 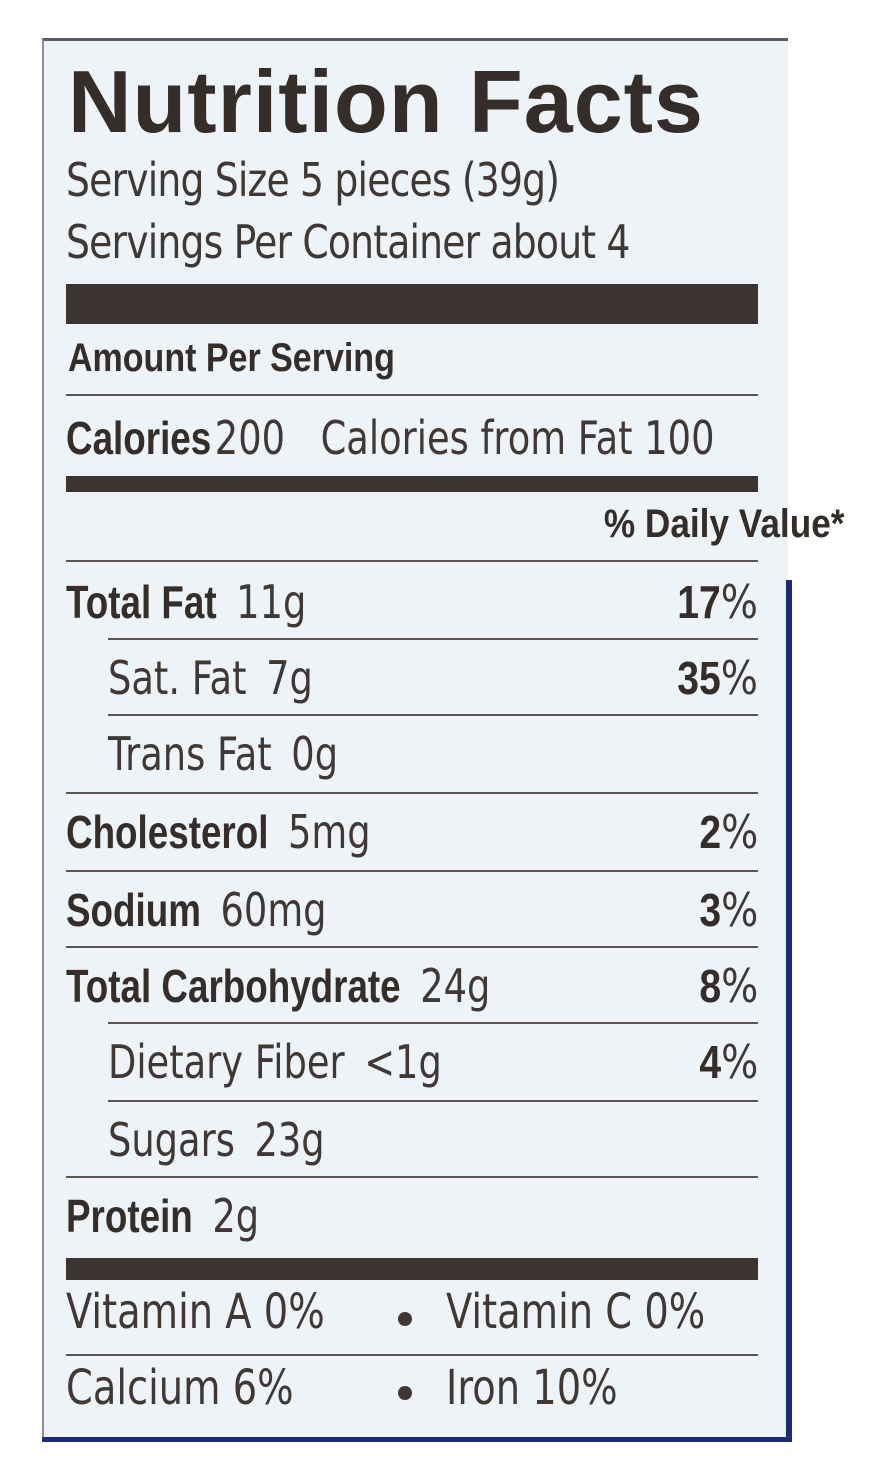 What do you see at coordinates (717, 678) in the screenshot?
I see `daily-value-percent: 35%` at bounding box center [717, 678].